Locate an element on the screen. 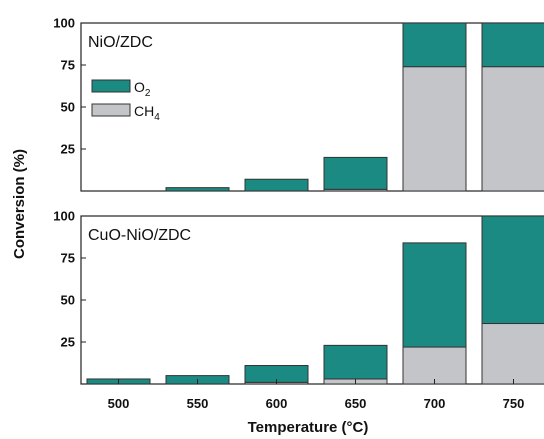 The height and width of the screenshot is (439, 544). lower-panel-label: CuO-NiO/ZDC is located at coordinates (139, 235).